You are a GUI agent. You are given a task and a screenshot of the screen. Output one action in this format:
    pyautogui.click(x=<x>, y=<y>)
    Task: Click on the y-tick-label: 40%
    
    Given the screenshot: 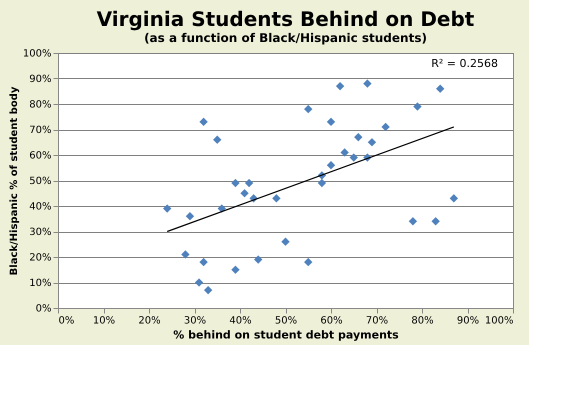 What is the action you would take?
    pyautogui.click(x=40, y=207)
    